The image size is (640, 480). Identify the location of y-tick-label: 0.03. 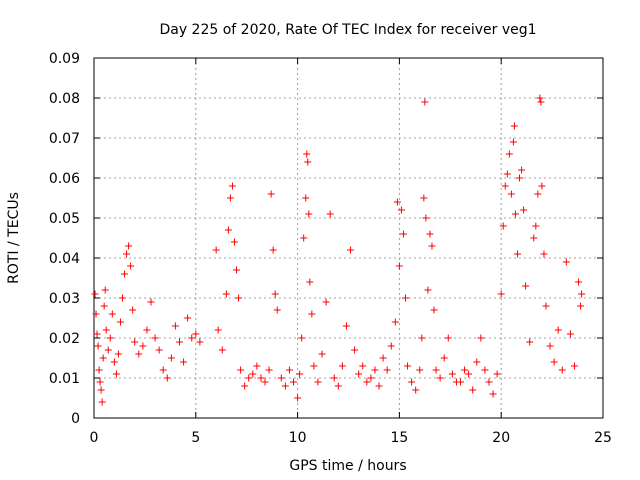
(64, 299).